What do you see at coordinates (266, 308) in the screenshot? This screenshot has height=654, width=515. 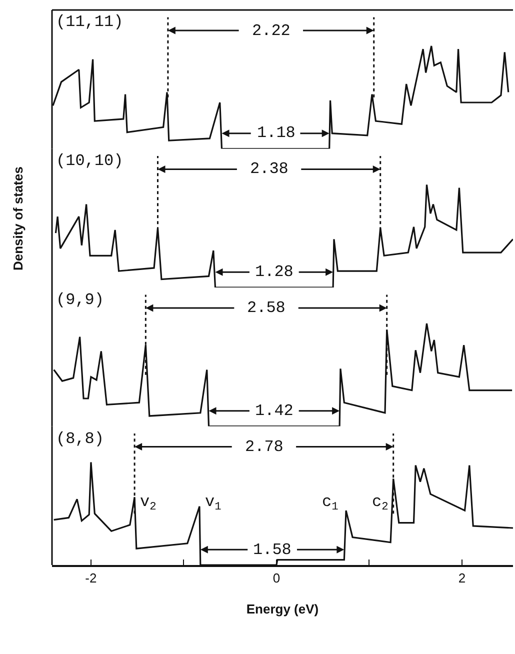 I see `text: 2.58` at bounding box center [266, 308].